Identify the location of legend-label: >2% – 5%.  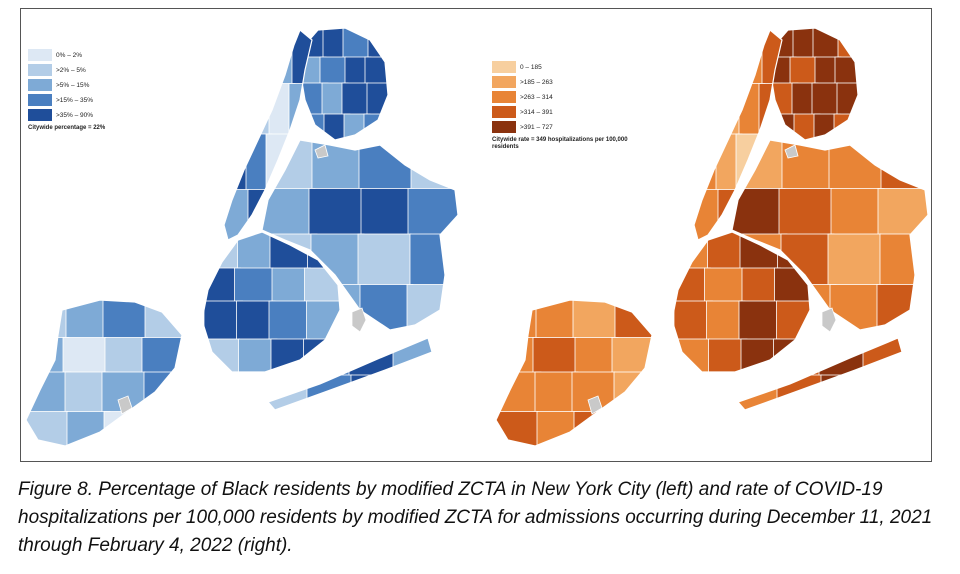
(71, 70).